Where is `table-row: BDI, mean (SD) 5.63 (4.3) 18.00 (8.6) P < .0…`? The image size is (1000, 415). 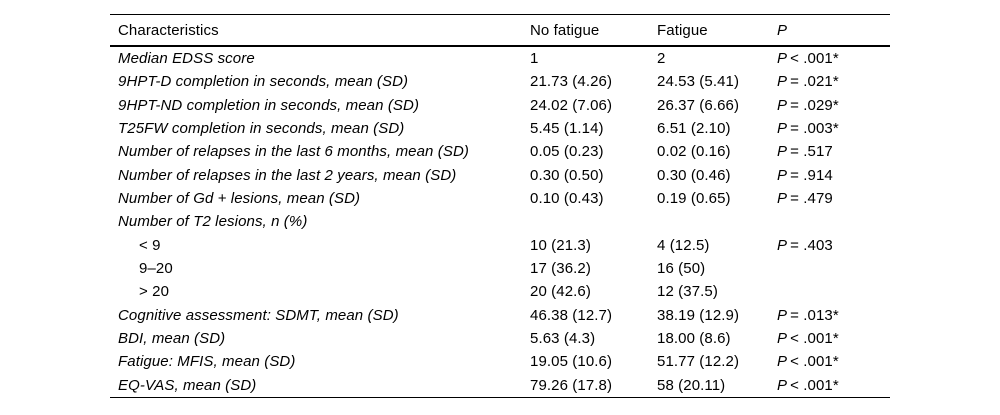
table-row: BDI, mean (SD) 5.63 (4.3) 18.00 (8.6) P < .0… is located at coordinates (500, 338).